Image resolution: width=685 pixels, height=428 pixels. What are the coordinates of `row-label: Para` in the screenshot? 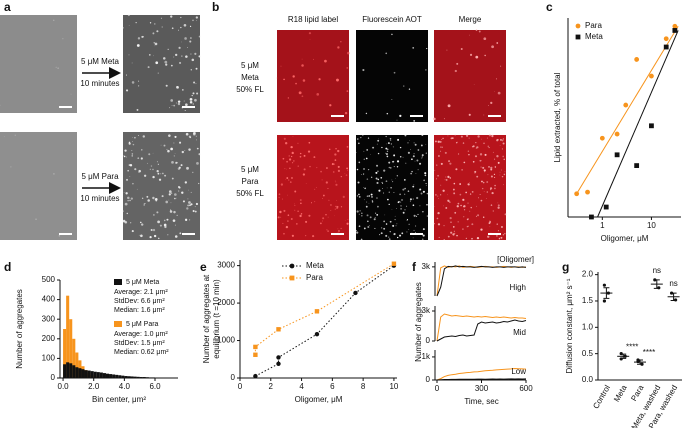 It's located at (250, 181).